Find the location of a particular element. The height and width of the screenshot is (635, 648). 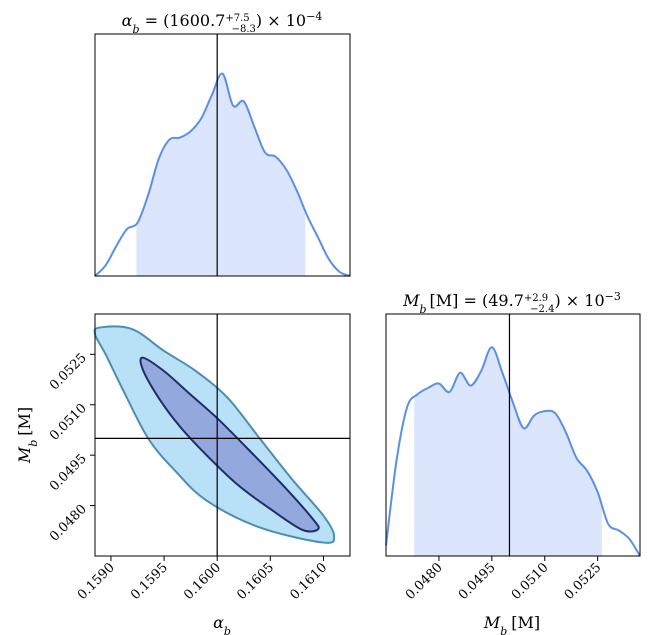

mass-xtick-label: 0.0510 is located at coordinates (530, 581).